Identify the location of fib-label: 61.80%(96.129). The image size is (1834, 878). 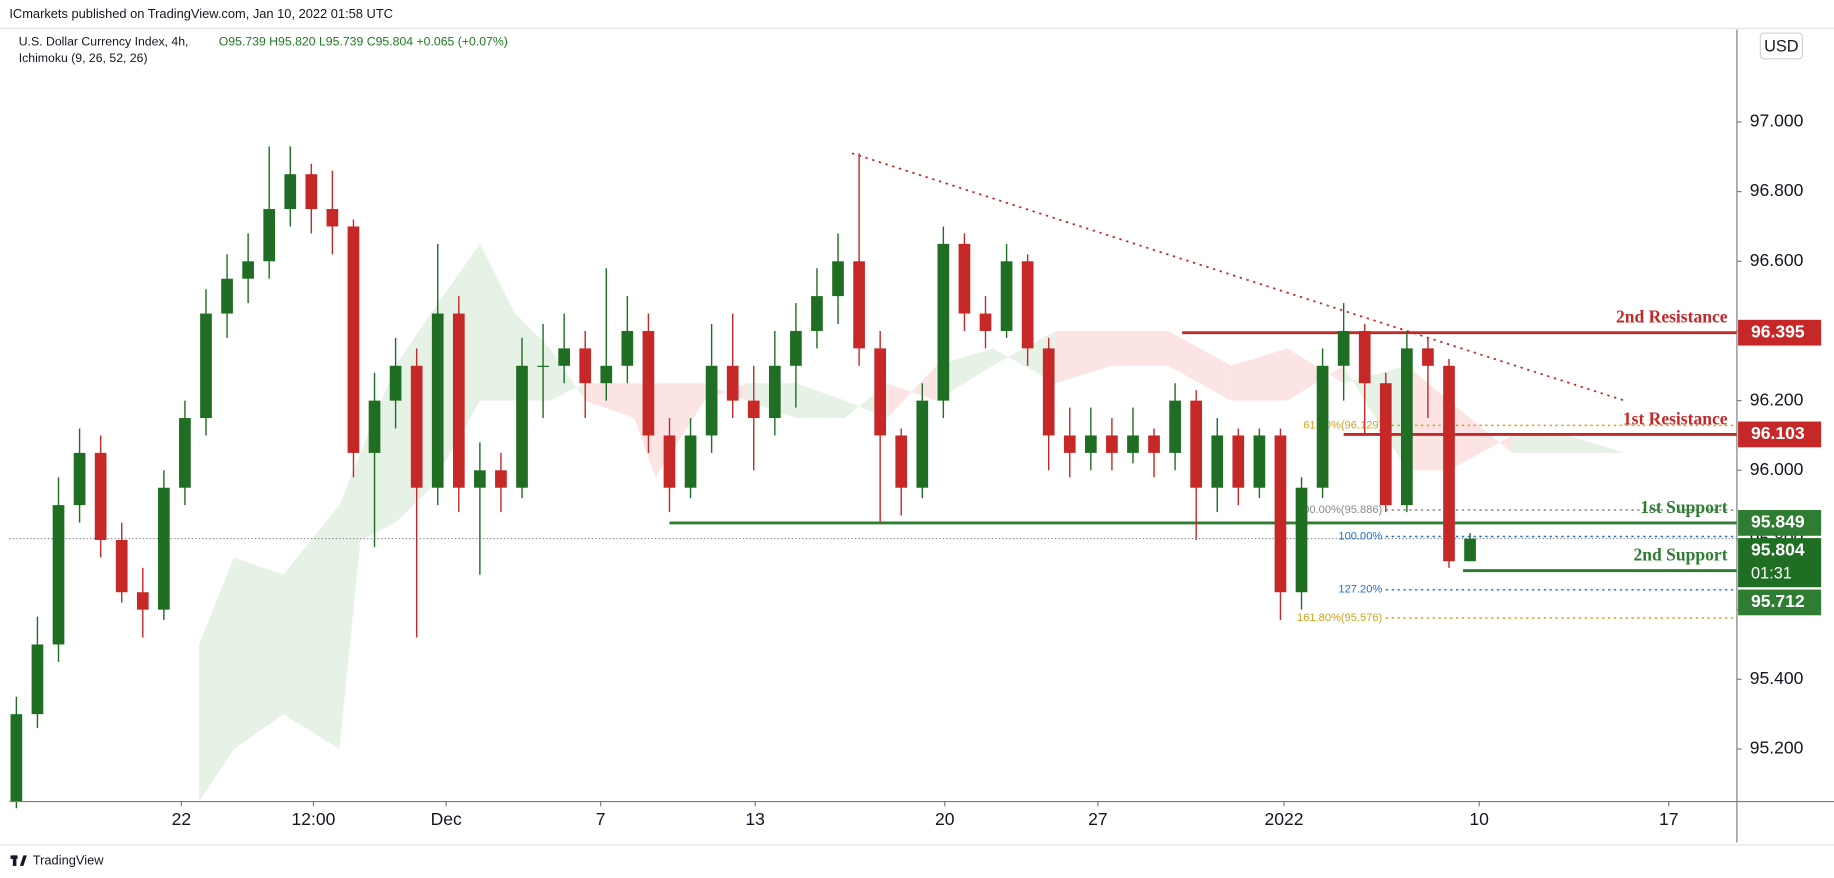
(1342, 425).